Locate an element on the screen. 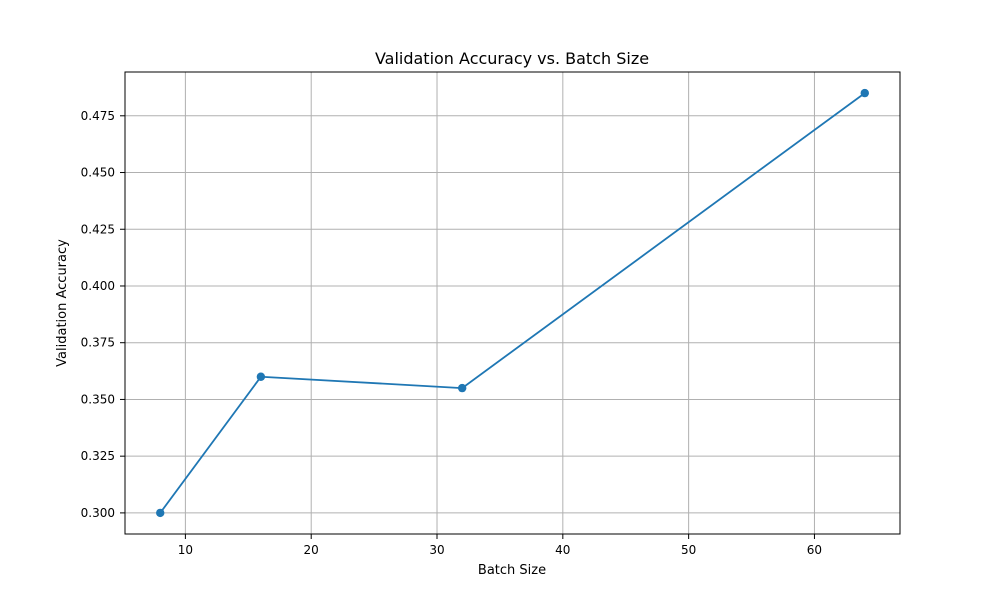 The height and width of the screenshot is (600, 1000). y-tick-label: 0.300 is located at coordinates (98, 513).